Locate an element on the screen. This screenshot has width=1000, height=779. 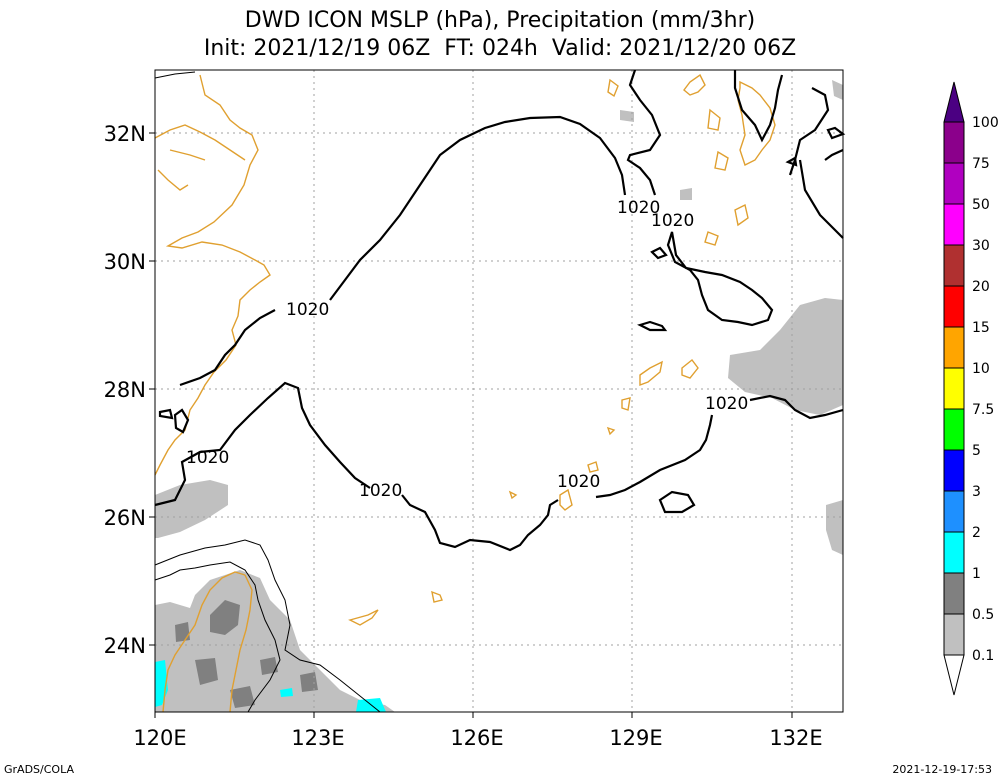
legend-level-label: 20 is located at coordinates (981, 287).